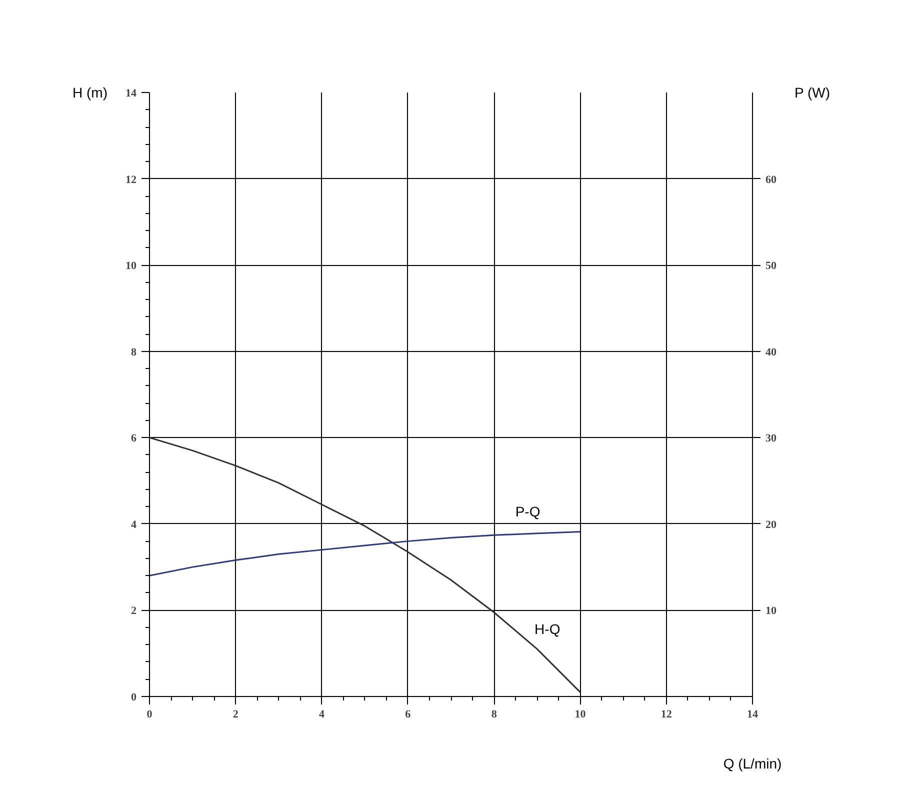  What do you see at coordinates (771, 524) in the screenshot?
I see `y2-tick-label: 20` at bounding box center [771, 524].